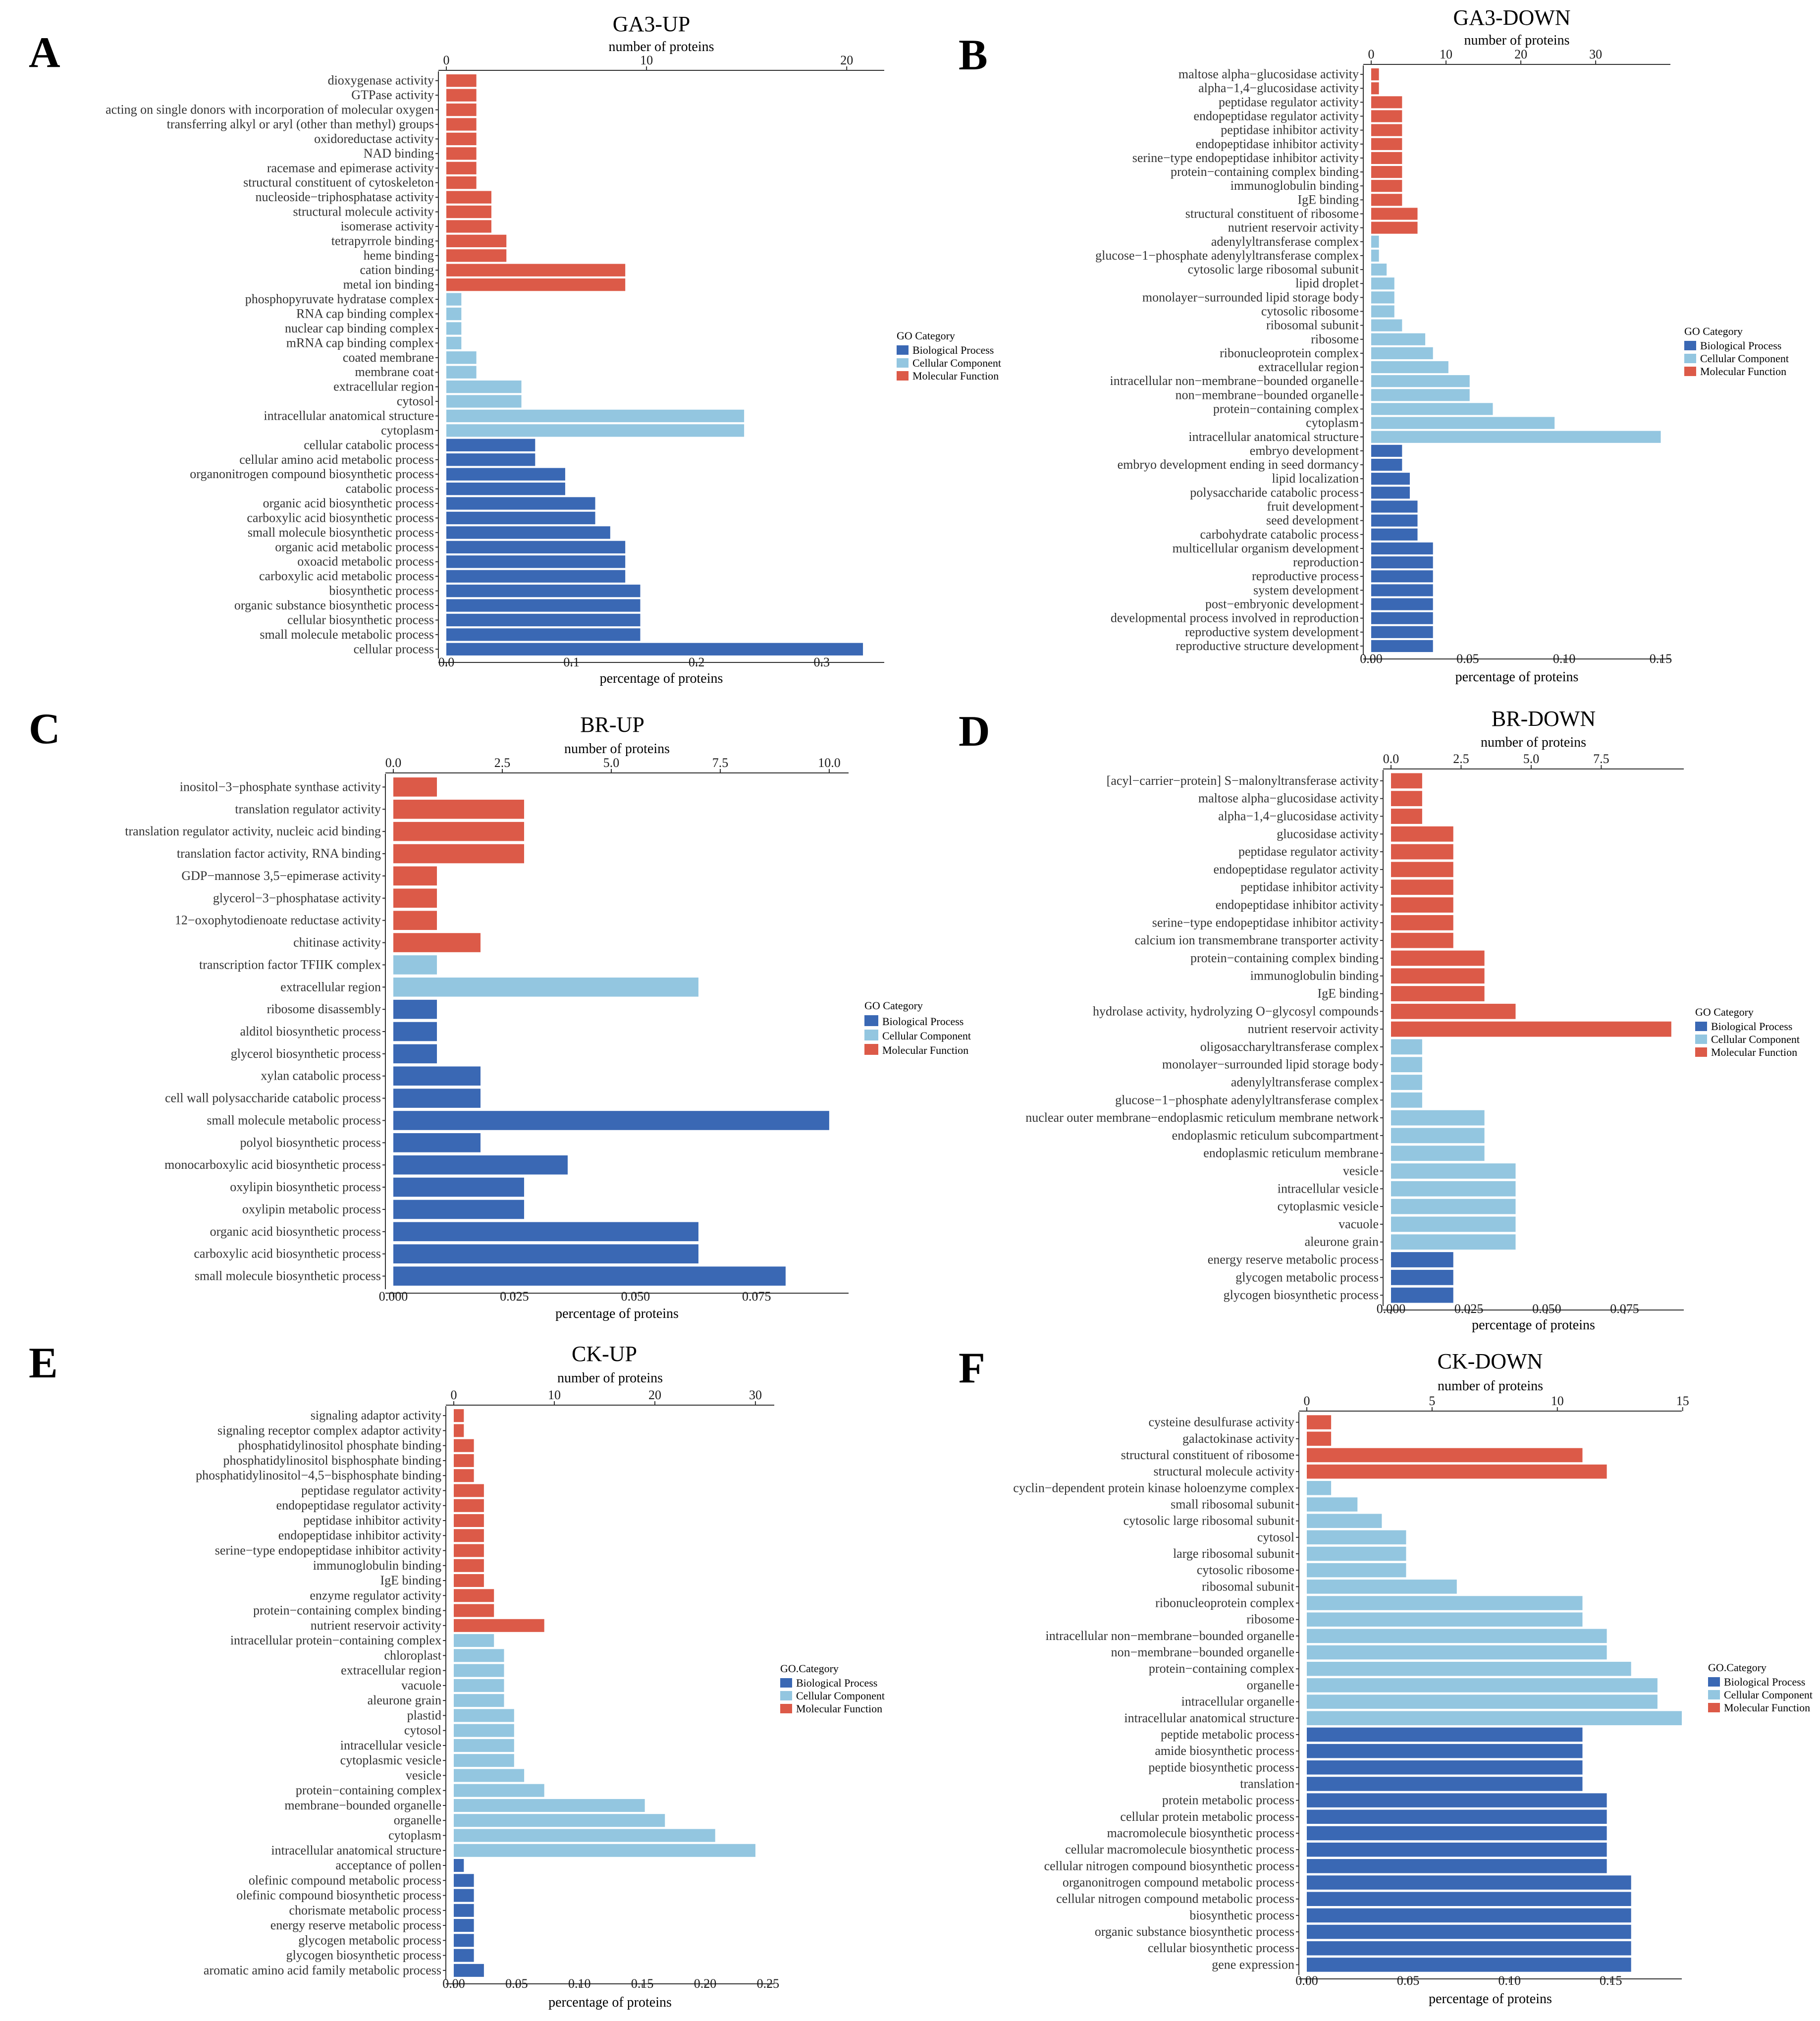  What do you see at coordinates (1289, 353) in the screenshot?
I see `category-label: ribonucleoprotein complex` at bounding box center [1289, 353].